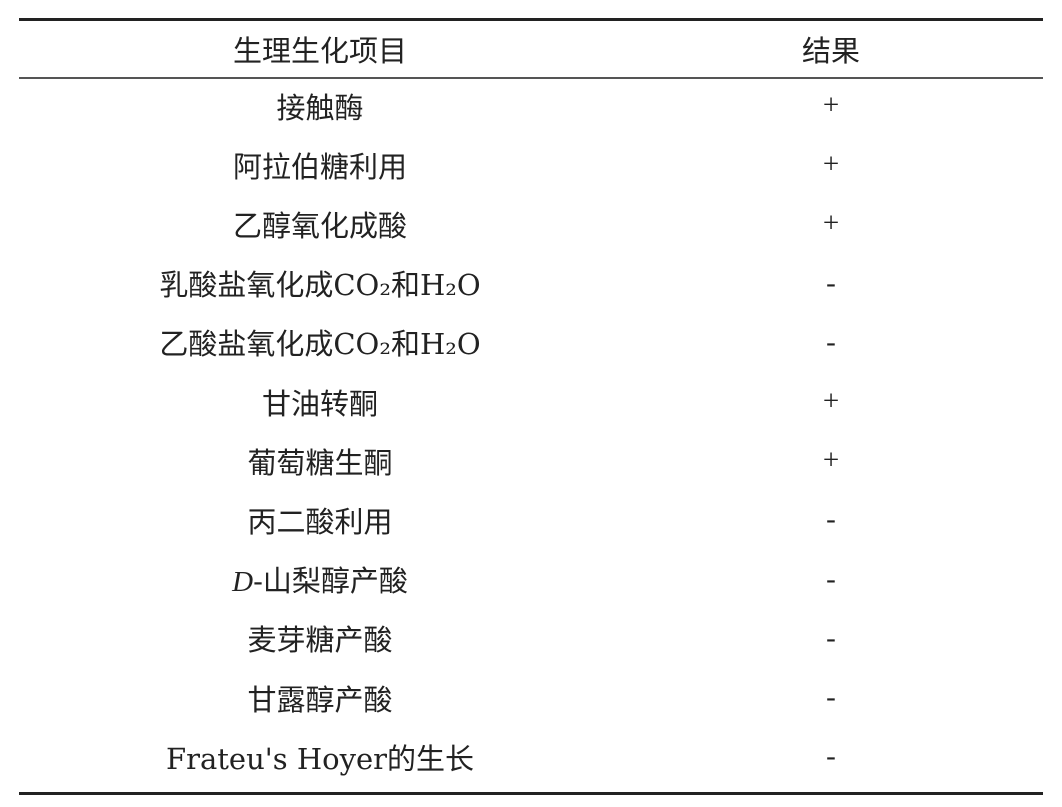 The width and height of the screenshot is (1062, 807). I want to click on header-result: 结果, so click(830, 51).